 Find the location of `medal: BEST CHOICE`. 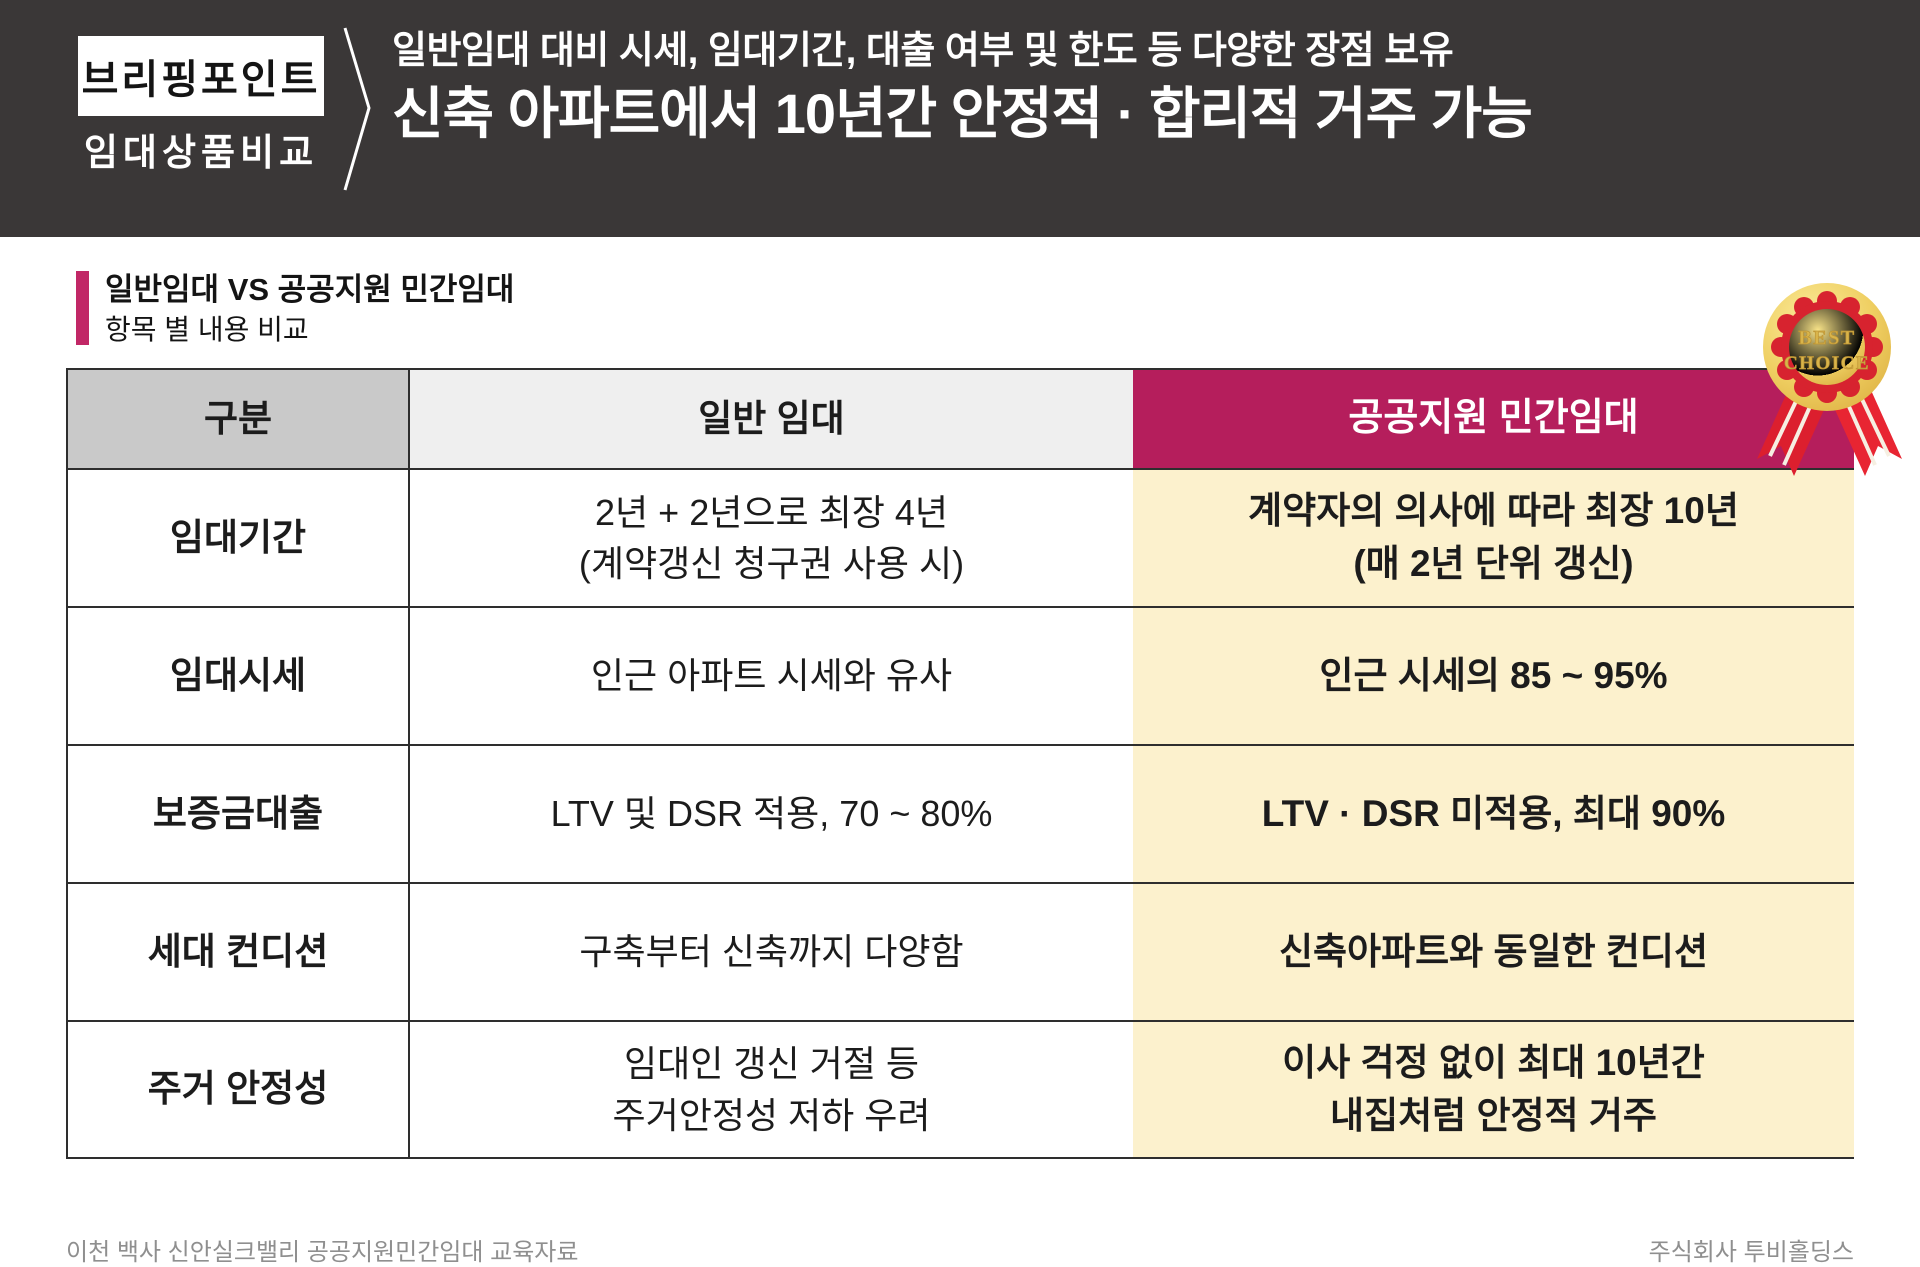

medal: BEST CHOICE is located at coordinates (1827, 347).